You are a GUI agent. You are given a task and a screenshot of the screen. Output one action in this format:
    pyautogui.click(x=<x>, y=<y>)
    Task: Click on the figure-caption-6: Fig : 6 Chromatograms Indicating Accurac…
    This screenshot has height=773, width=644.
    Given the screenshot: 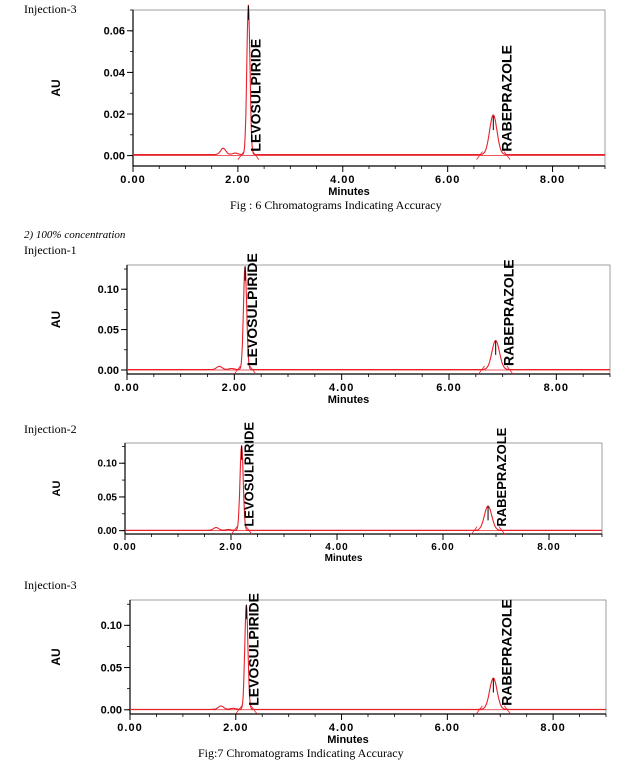 What is the action you would take?
    pyautogui.click(x=336, y=205)
    